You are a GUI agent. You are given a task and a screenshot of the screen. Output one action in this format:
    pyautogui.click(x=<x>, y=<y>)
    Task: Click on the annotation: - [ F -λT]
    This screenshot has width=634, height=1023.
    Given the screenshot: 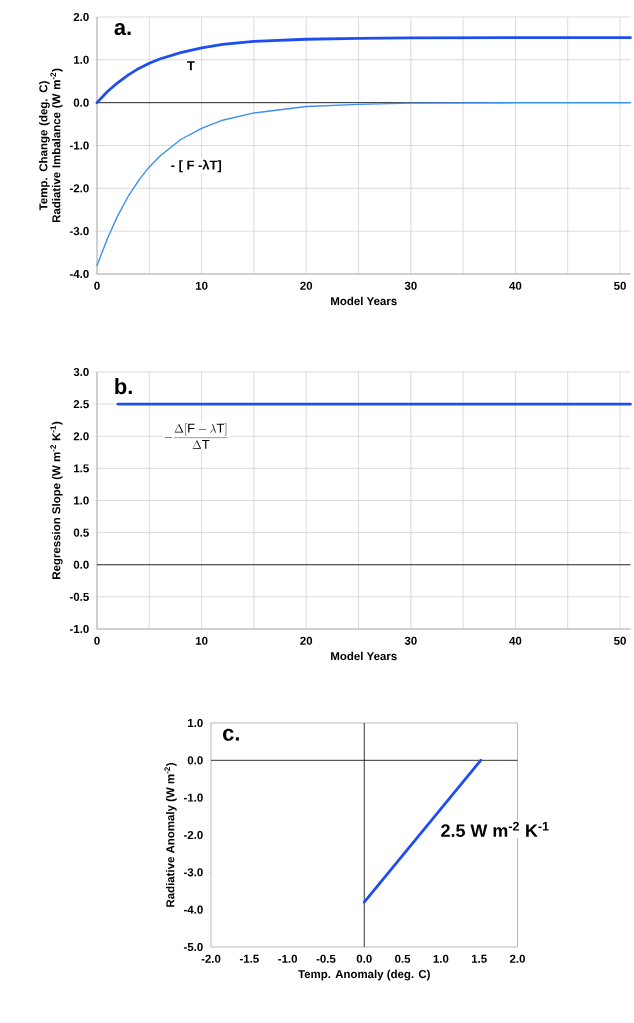 What is the action you would take?
    pyautogui.click(x=196, y=166)
    